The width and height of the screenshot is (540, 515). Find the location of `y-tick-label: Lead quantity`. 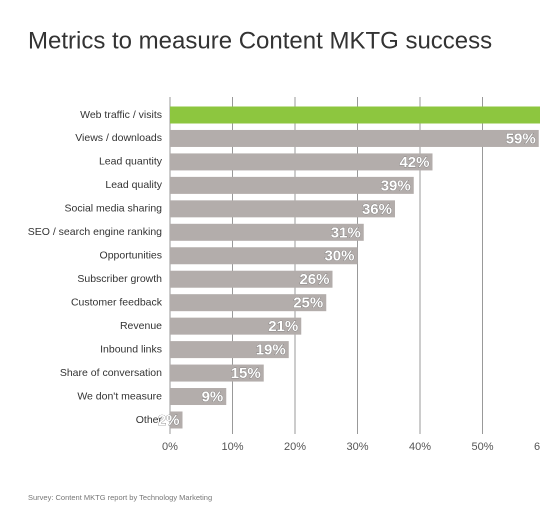

y-tick-label: Lead quantity is located at coordinates (131, 162).